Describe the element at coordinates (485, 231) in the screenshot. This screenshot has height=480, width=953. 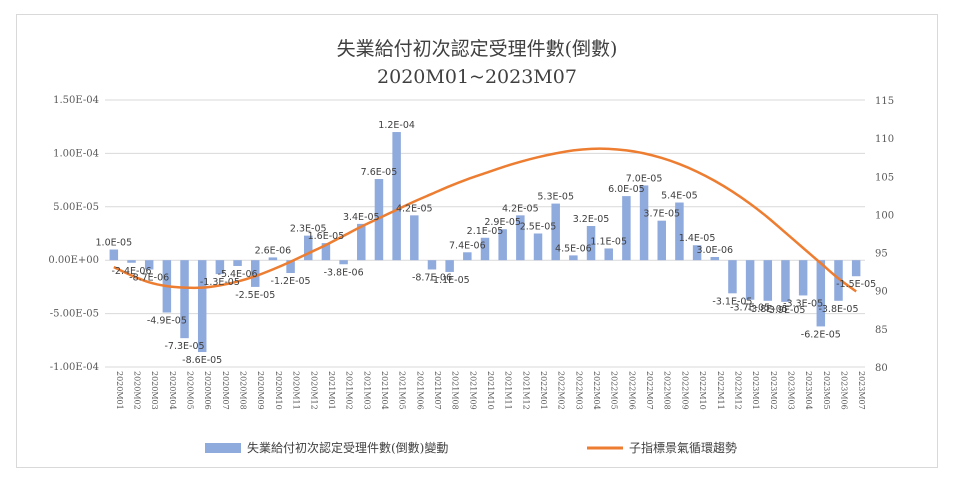
I see `data-label: 2.1E-05` at that location.